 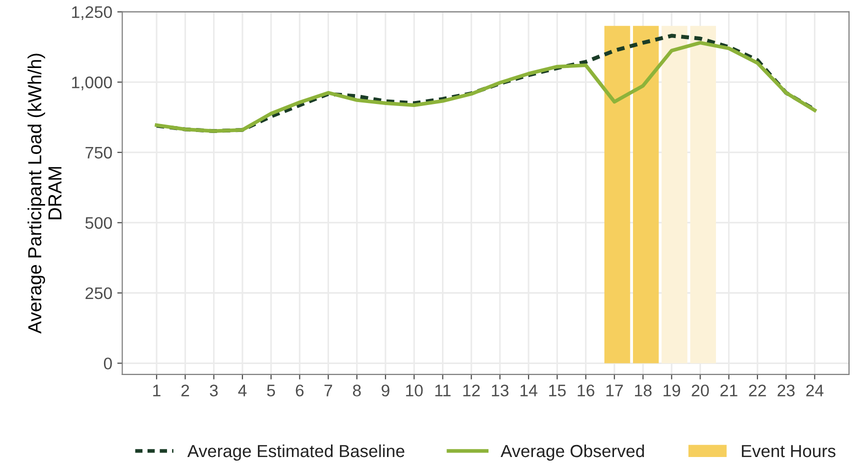 What do you see at coordinates (99, 293) in the screenshot?
I see `y-tick-label: 250` at bounding box center [99, 293].